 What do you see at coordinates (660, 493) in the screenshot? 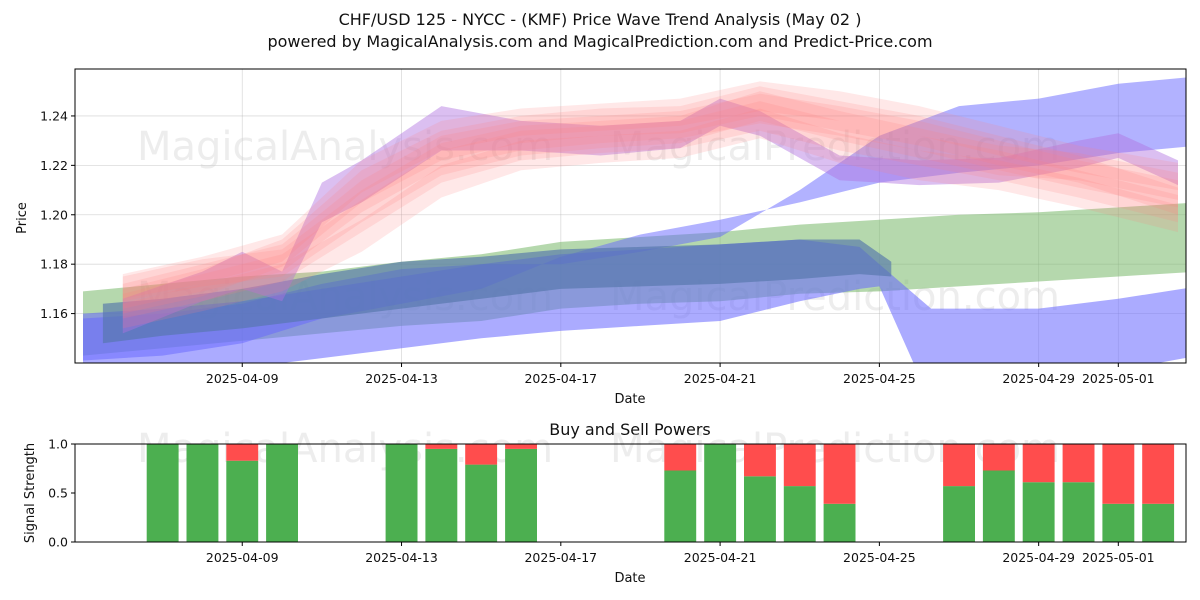
I see `signal-bars` at bounding box center [660, 493].